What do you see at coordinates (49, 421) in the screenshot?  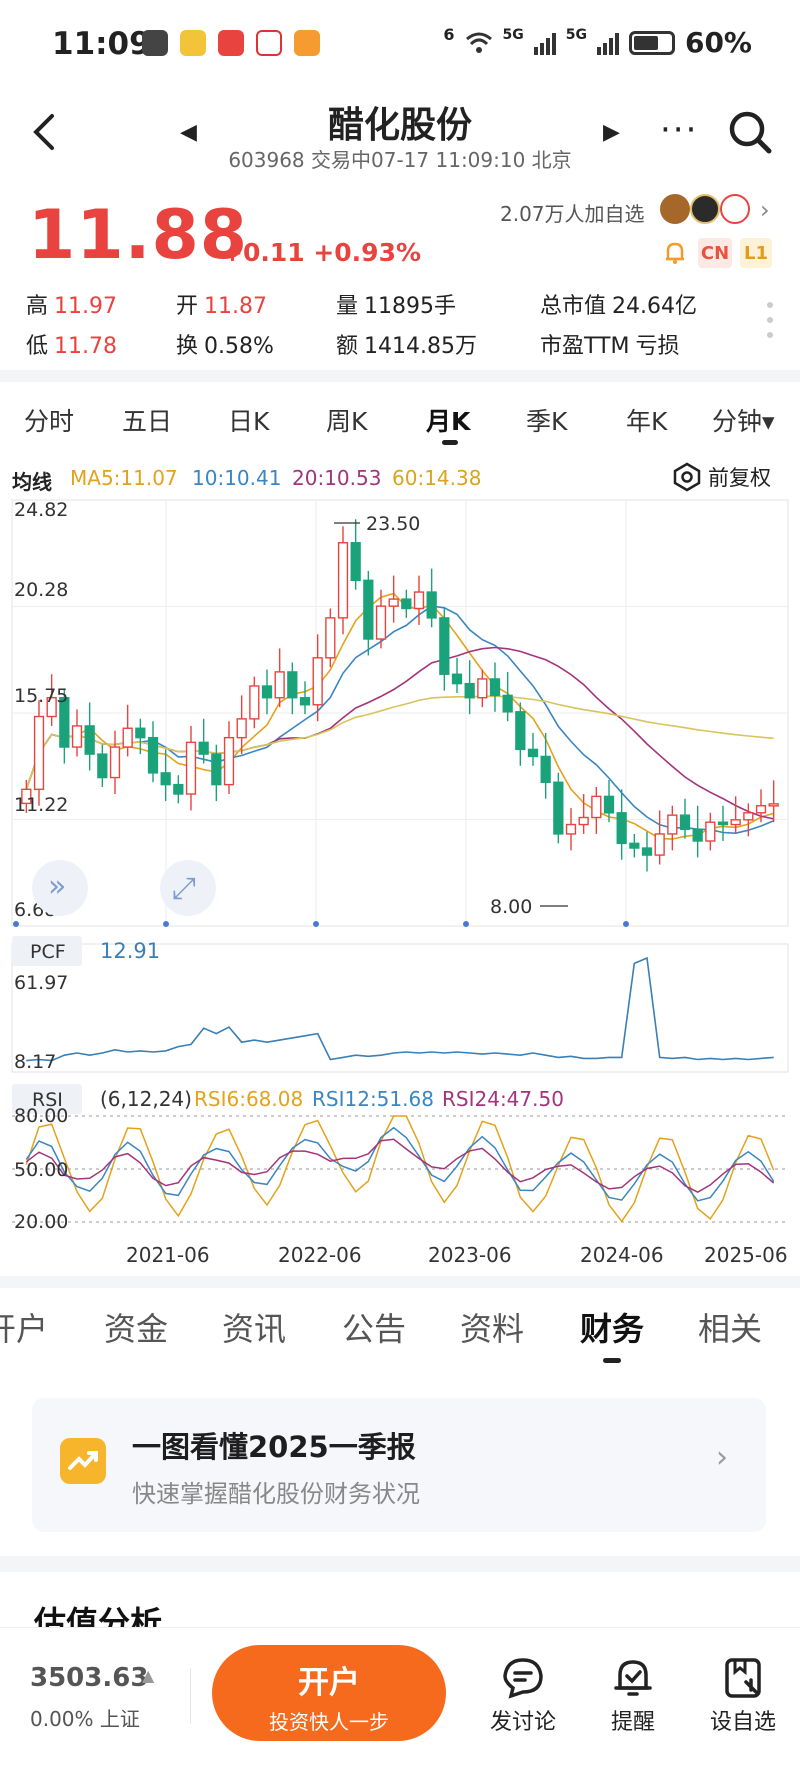 I see `tab-intraday: 分时` at bounding box center [49, 421].